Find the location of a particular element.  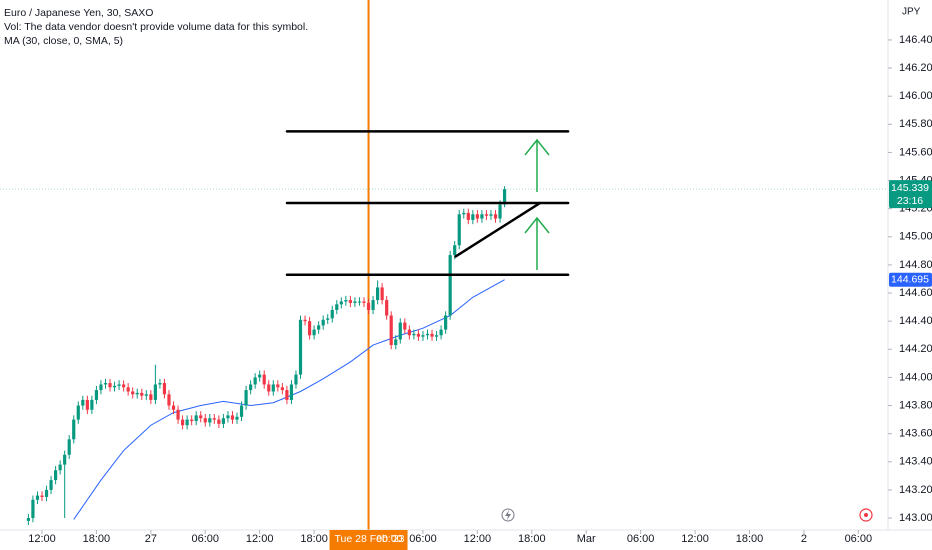

y-tick-label: 143.600 is located at coordinates (915, 434).